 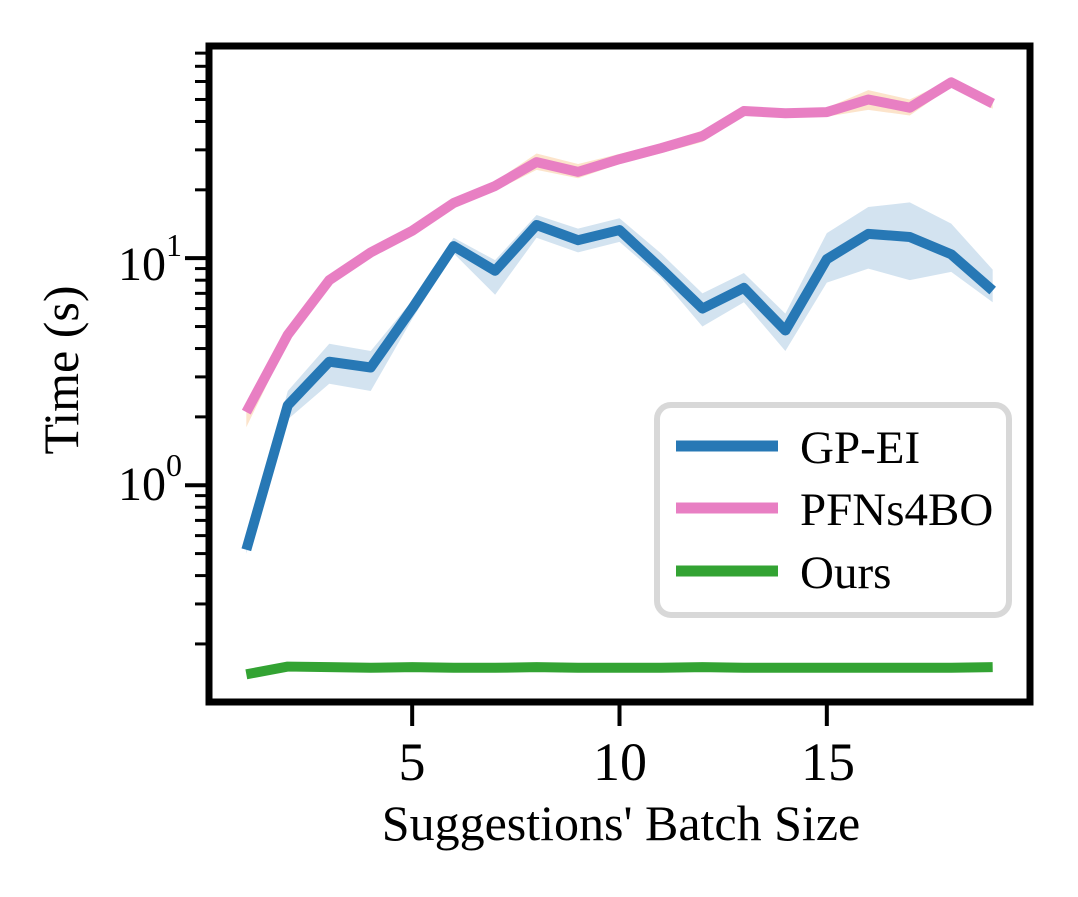 I want to click on x-tick-label: 5, so click(x=412, y=762).